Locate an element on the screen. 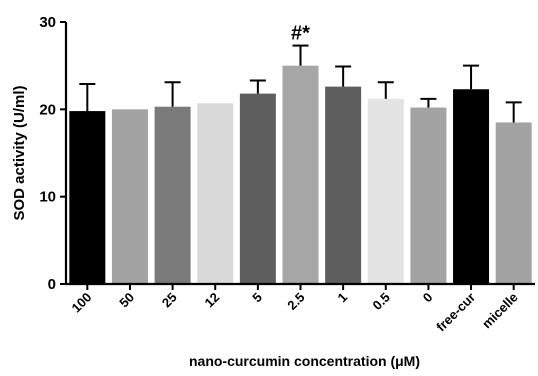  y-axis-title: SOD activity (U/ml) is located at coordinates (19, 152).